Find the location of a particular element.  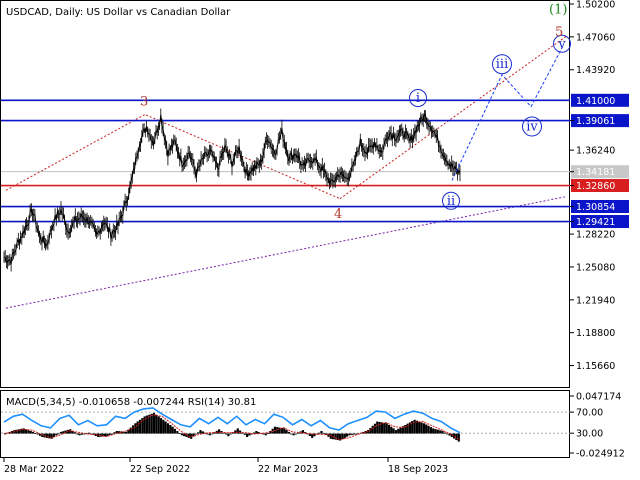

price-axis-tick-label: 1.28220 is located at coordinates (595, 235).